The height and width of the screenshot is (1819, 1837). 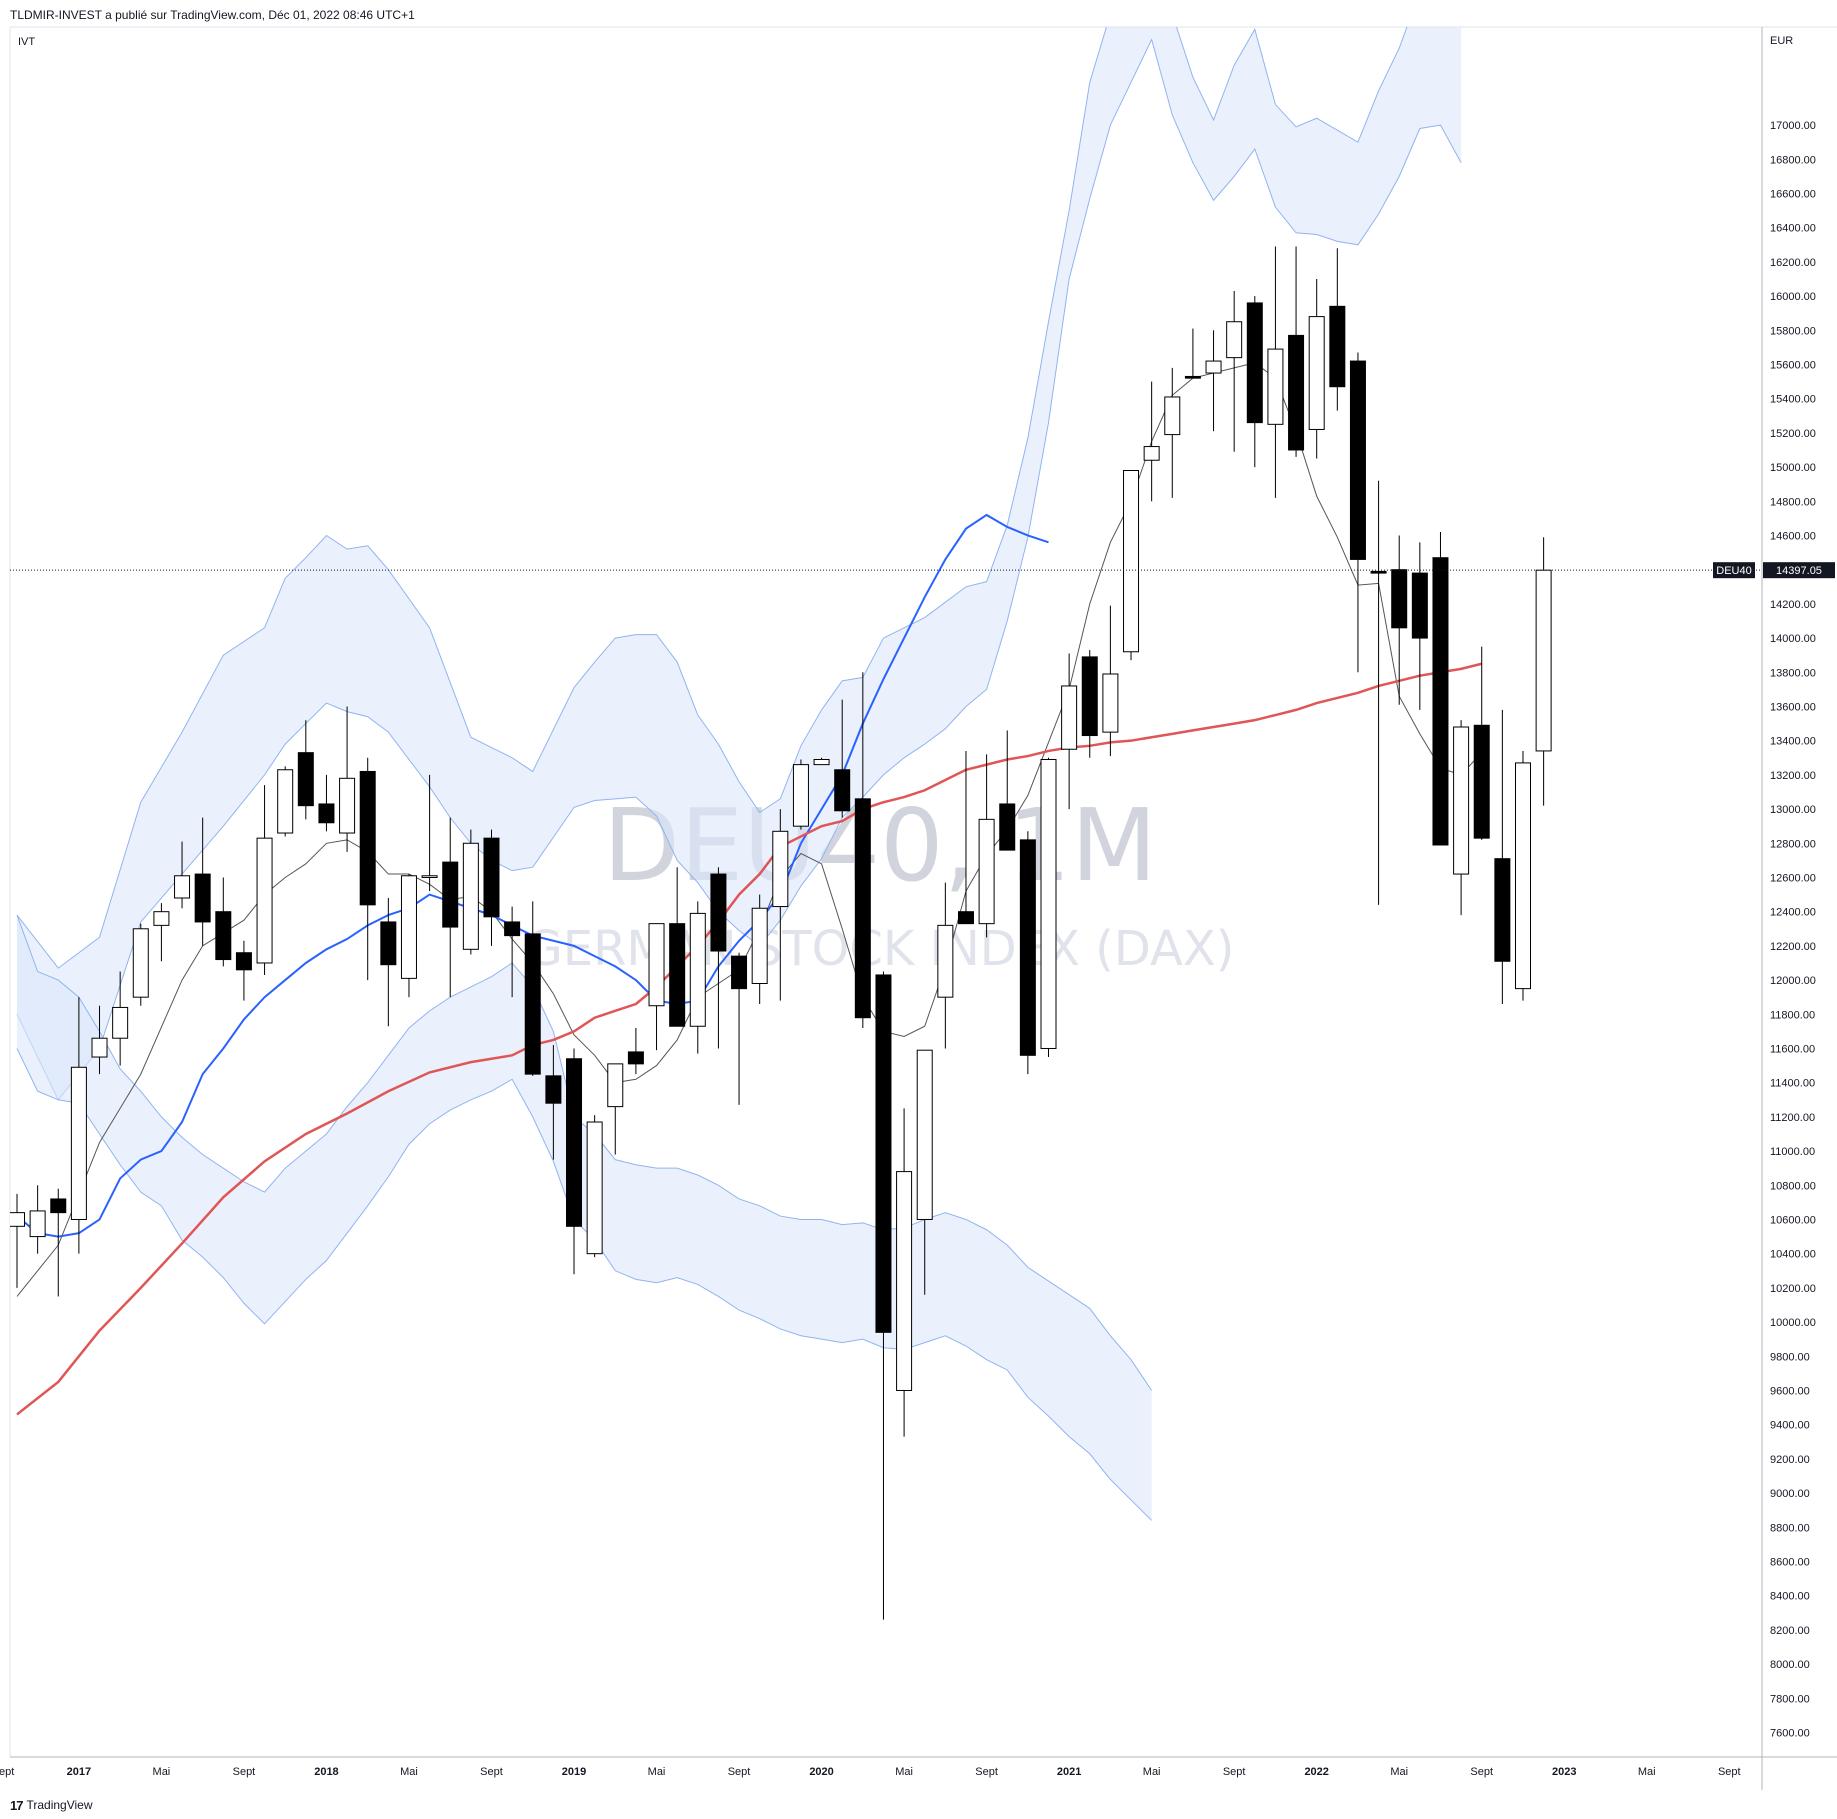 I want to click on footer-brand: TradingView, so click(x=59, y=1805).